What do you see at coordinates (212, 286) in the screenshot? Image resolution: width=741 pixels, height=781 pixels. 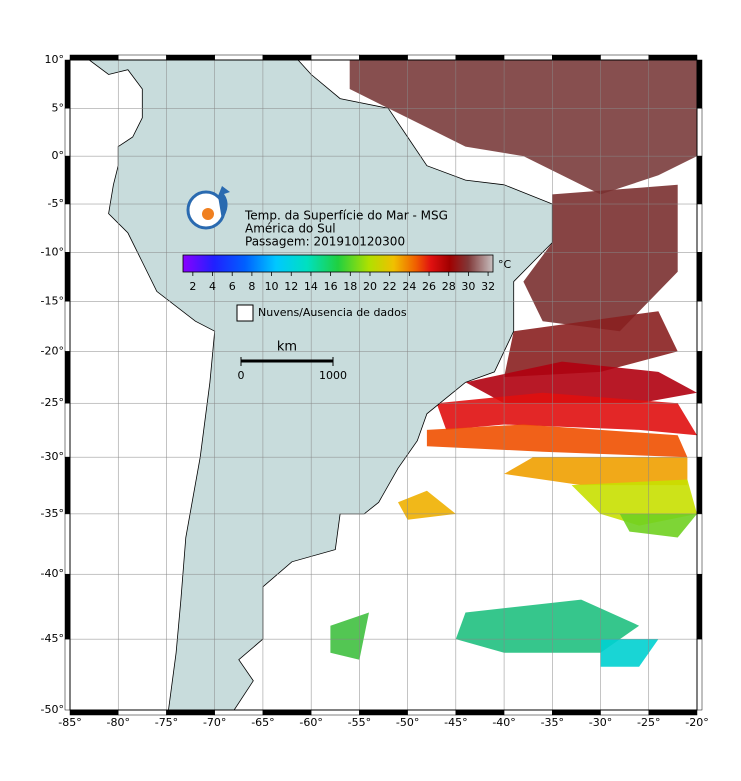 I see `colorbar-label: 4` at bounding box center [212, 286].